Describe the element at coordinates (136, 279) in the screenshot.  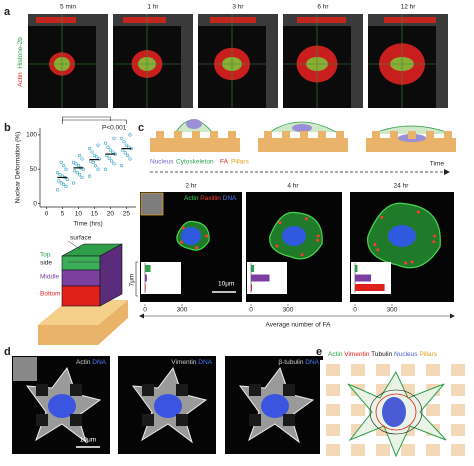
I see `bracket` at that location.